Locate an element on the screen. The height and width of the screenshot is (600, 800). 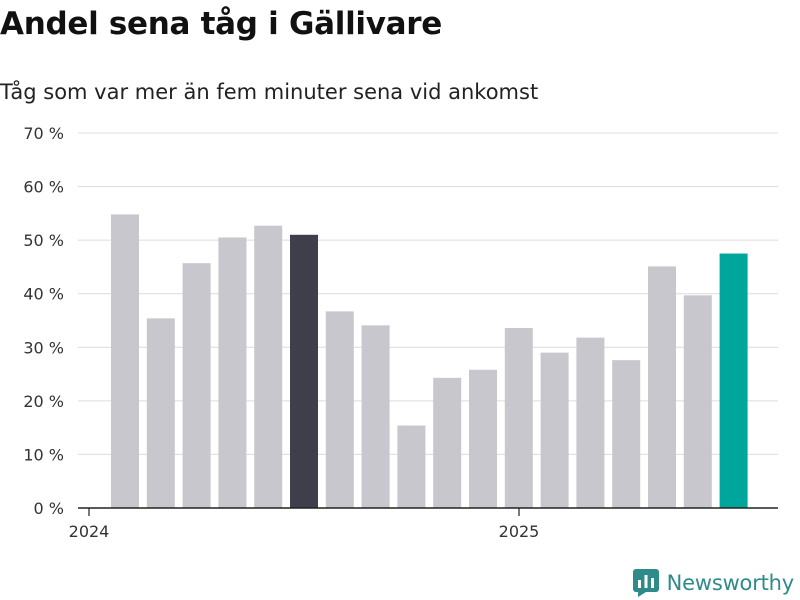
y-tick-label: 70 % is located at coordinates (43, 133).